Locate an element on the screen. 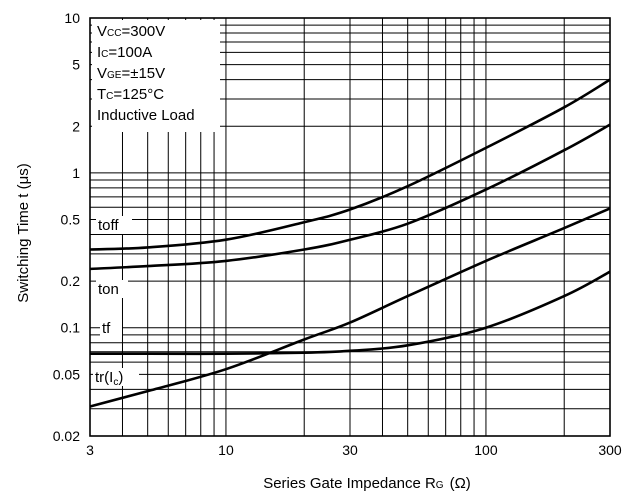  series-label-close: ) is located at coordinates (120, 377).